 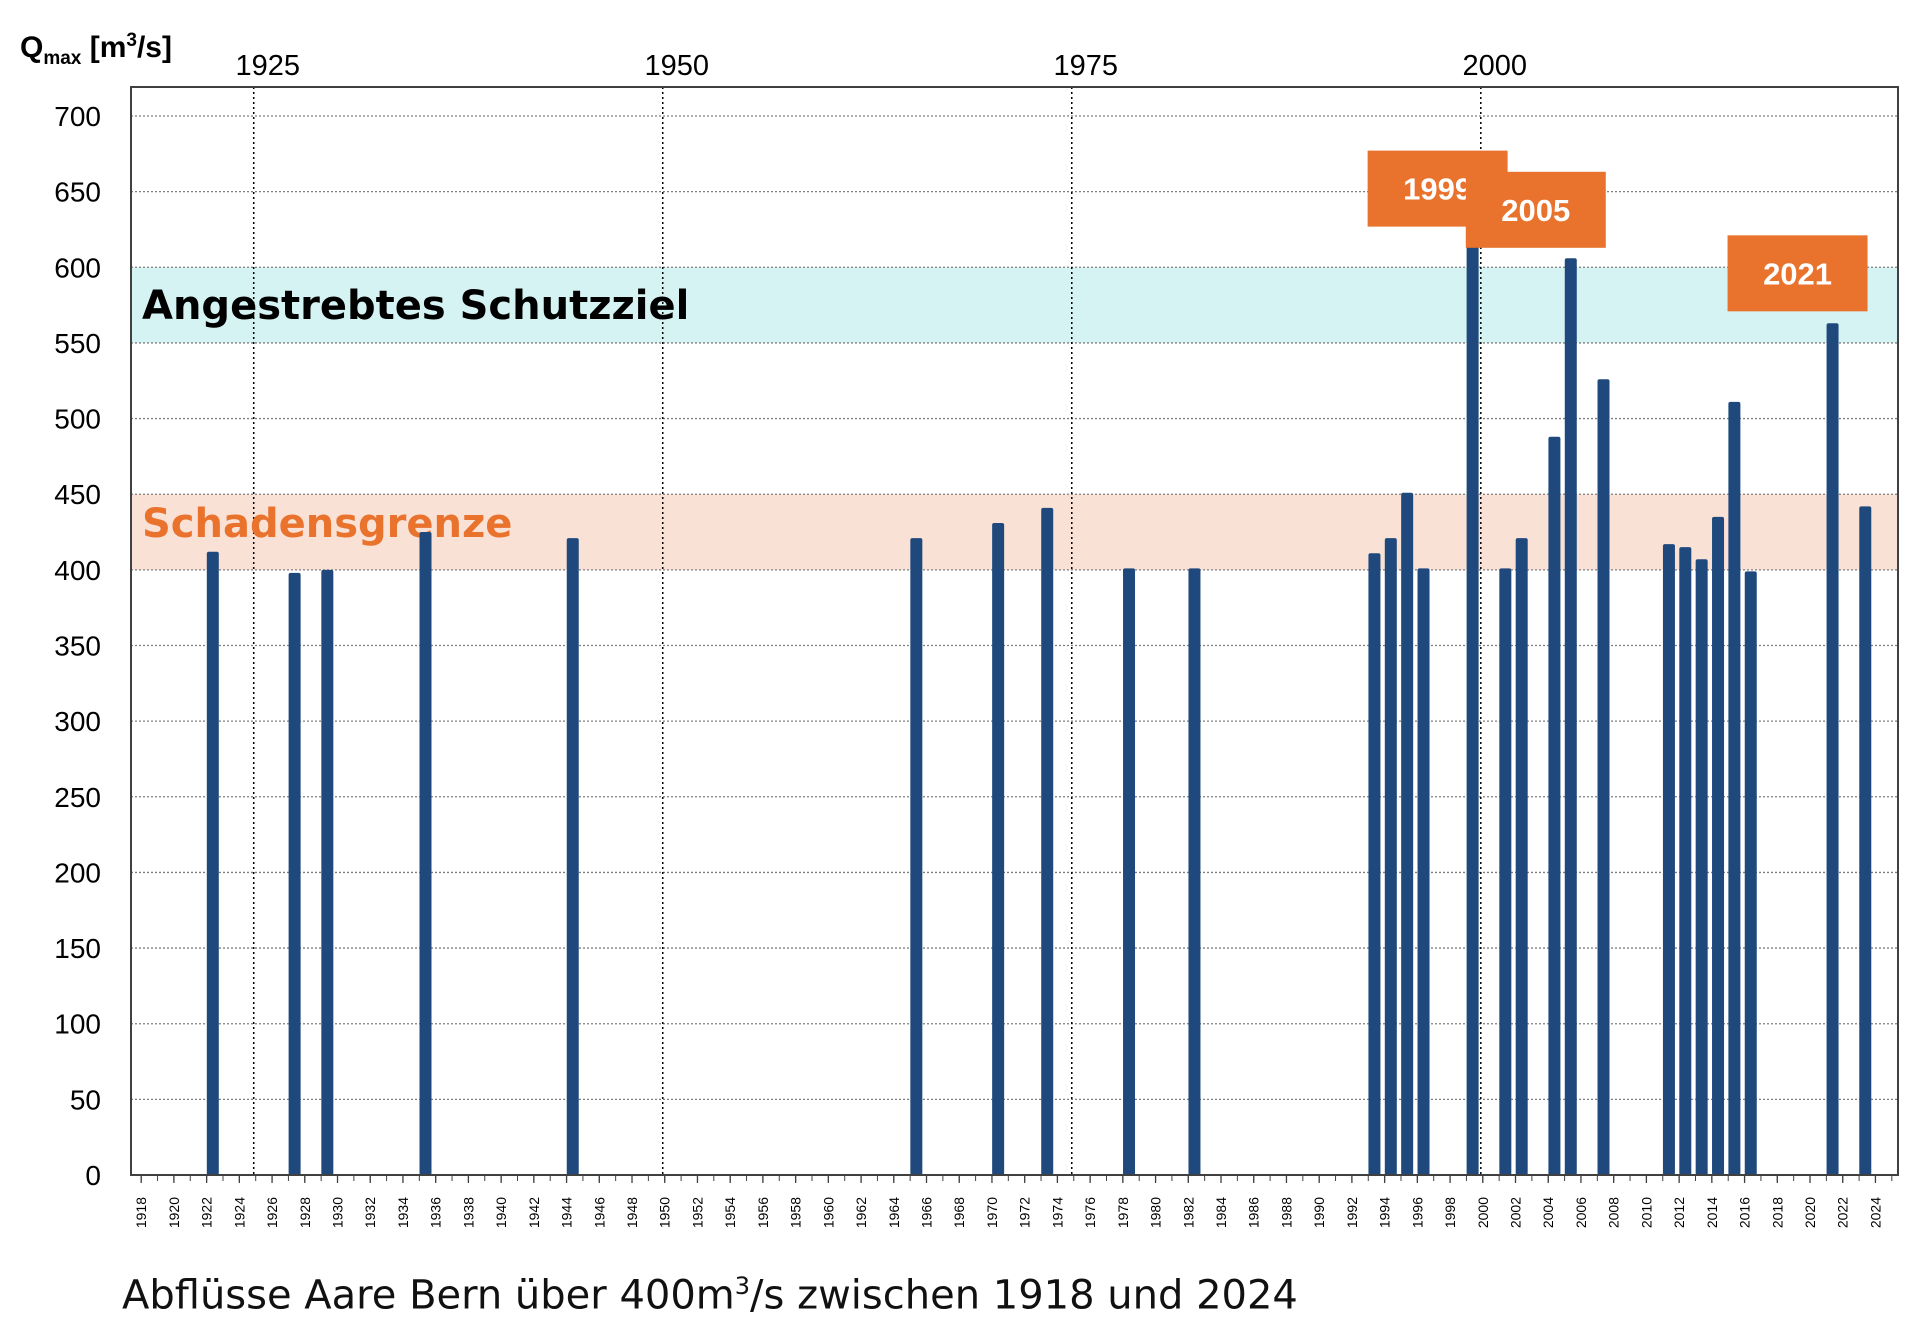 What do you see at coordinates (501, 1212) in the screenshot?
I see `x-tick-label: 1940` at bounding box center [501, 1212].